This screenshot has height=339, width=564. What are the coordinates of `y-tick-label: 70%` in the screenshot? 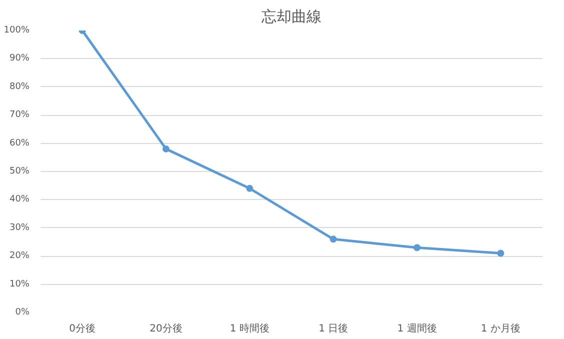 It's located at (19, 115).